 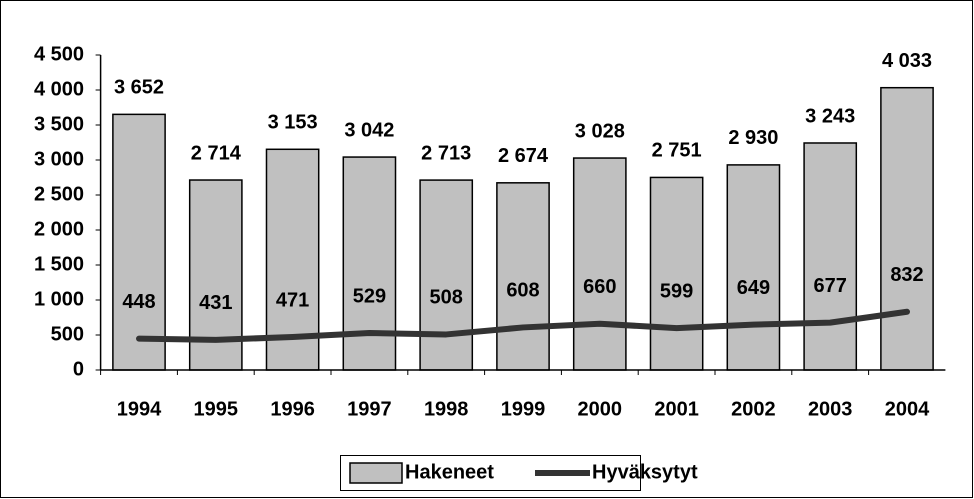 I want to click on y-tick-label: 3 500, so click(x=59, y=124).